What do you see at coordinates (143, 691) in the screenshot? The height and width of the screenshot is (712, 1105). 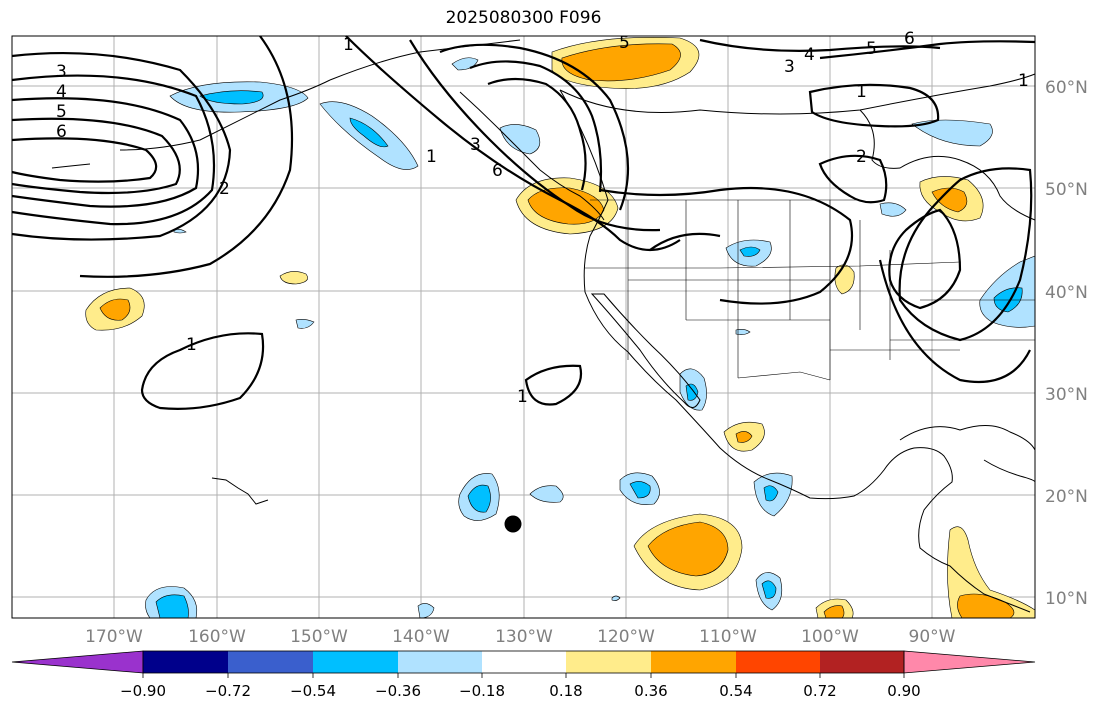 I see `colorbar-tick-label: −0.90` at bounding box center [143, 691].